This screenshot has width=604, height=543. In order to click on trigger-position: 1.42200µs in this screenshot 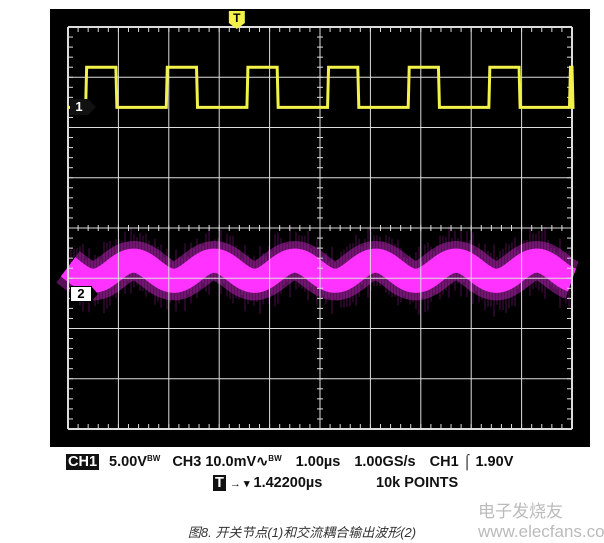, I will do `click(288, 483)`.